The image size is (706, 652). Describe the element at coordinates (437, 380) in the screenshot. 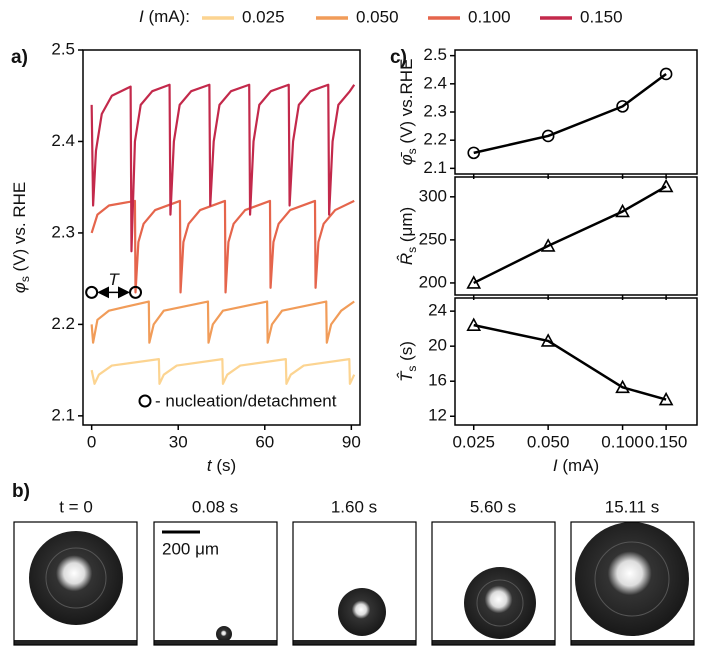

I see `y-tick-label: 16` at that location.